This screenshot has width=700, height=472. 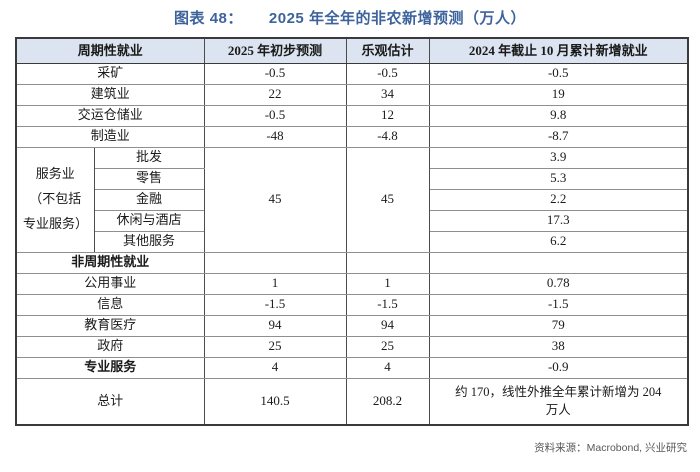 I want to click on cell-optimistic: 12, so click(x=387, y=115).